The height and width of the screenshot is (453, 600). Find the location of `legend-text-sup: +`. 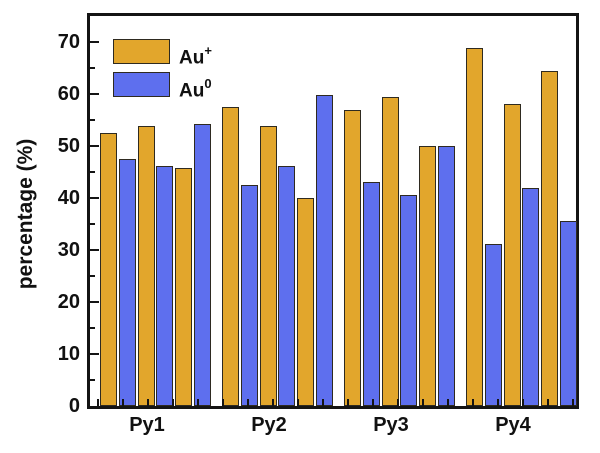

legend-text-sup: + is located at coordinates (208, 50).